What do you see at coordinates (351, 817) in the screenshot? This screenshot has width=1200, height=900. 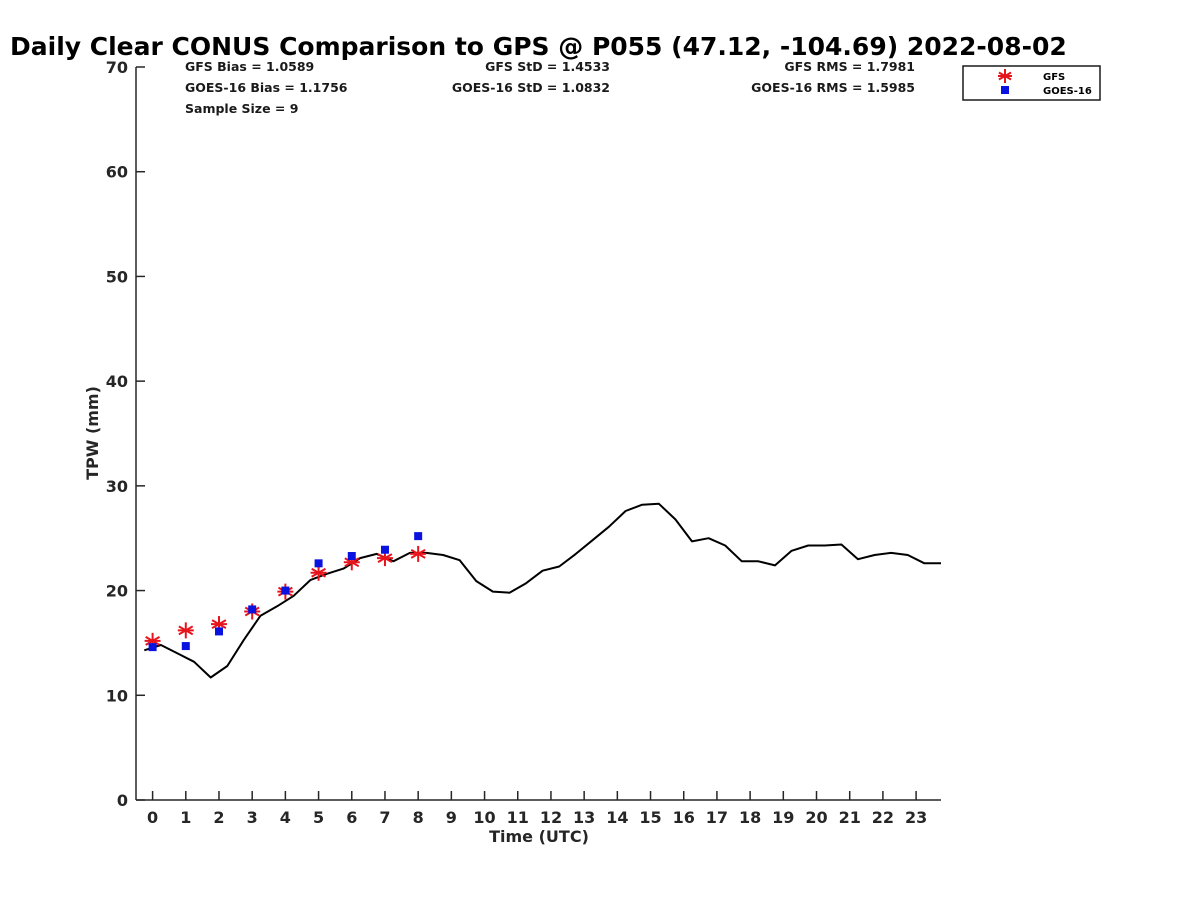 I see `x-tick-label: 6` at bounding box center [351, 817].